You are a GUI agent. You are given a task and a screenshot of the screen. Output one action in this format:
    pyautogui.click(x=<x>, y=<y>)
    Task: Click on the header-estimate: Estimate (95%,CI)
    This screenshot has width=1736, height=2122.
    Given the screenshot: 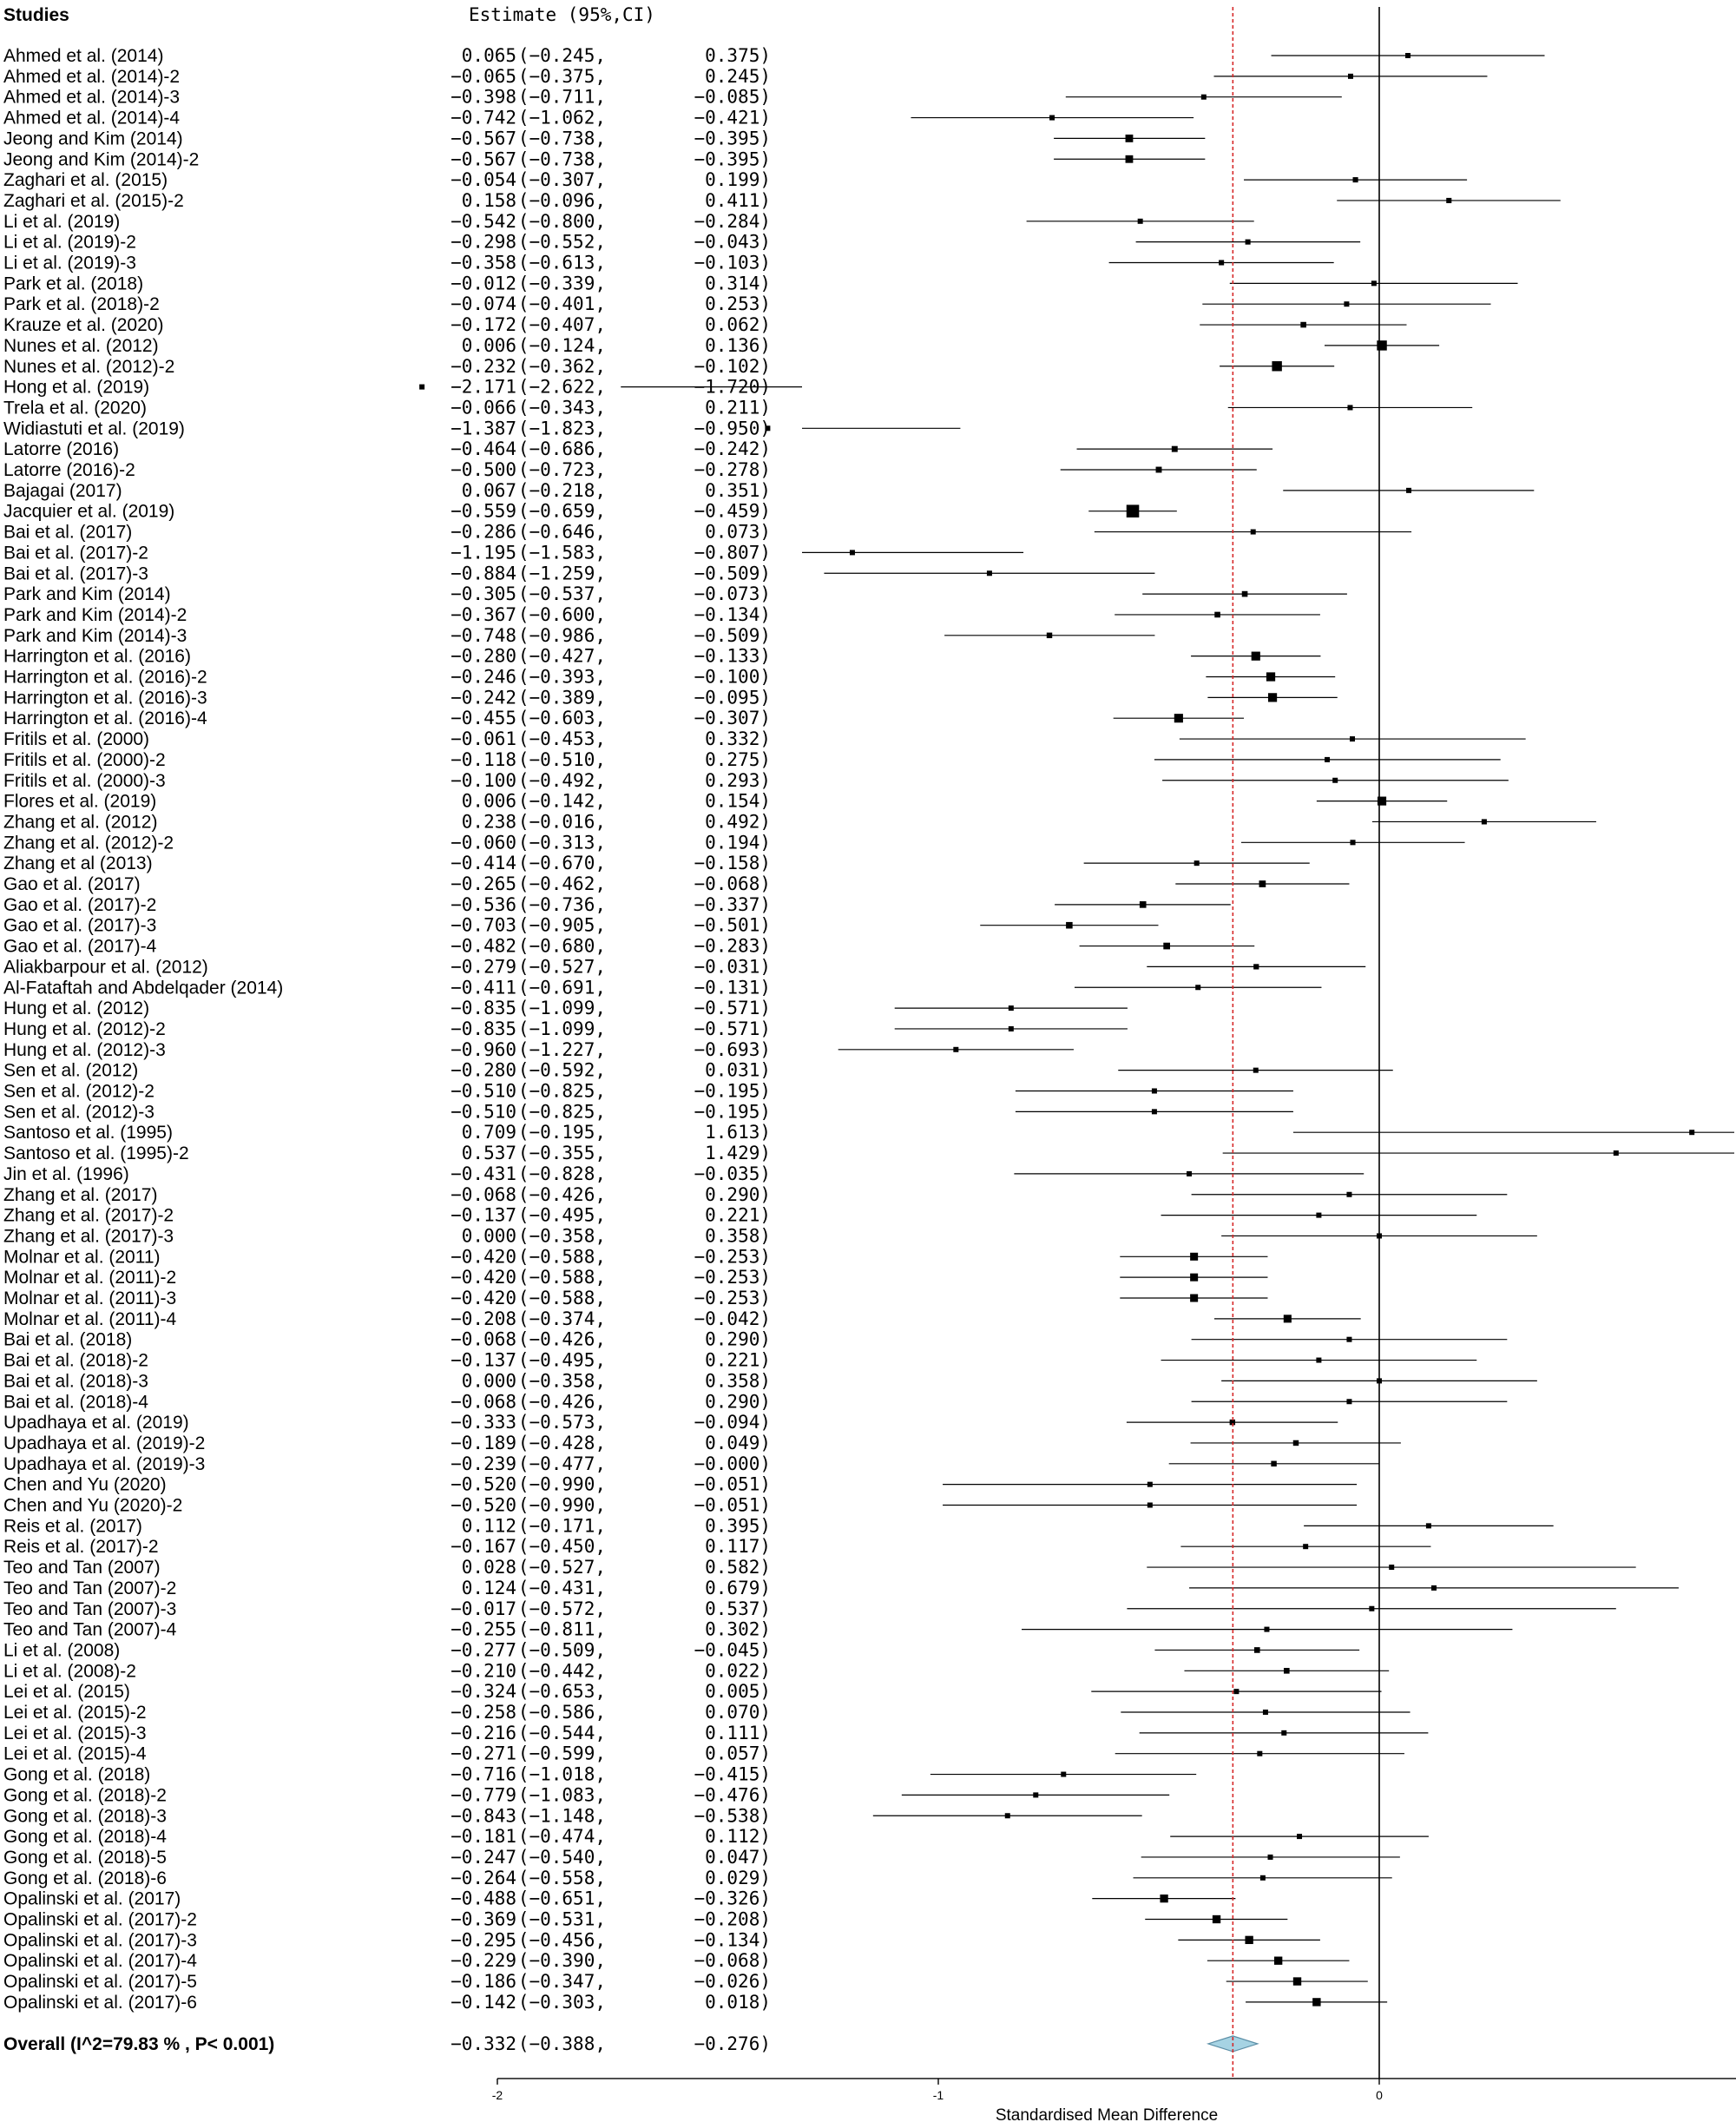 What is the action you would take?
    pyautogui.click(x=562, y=14)
    